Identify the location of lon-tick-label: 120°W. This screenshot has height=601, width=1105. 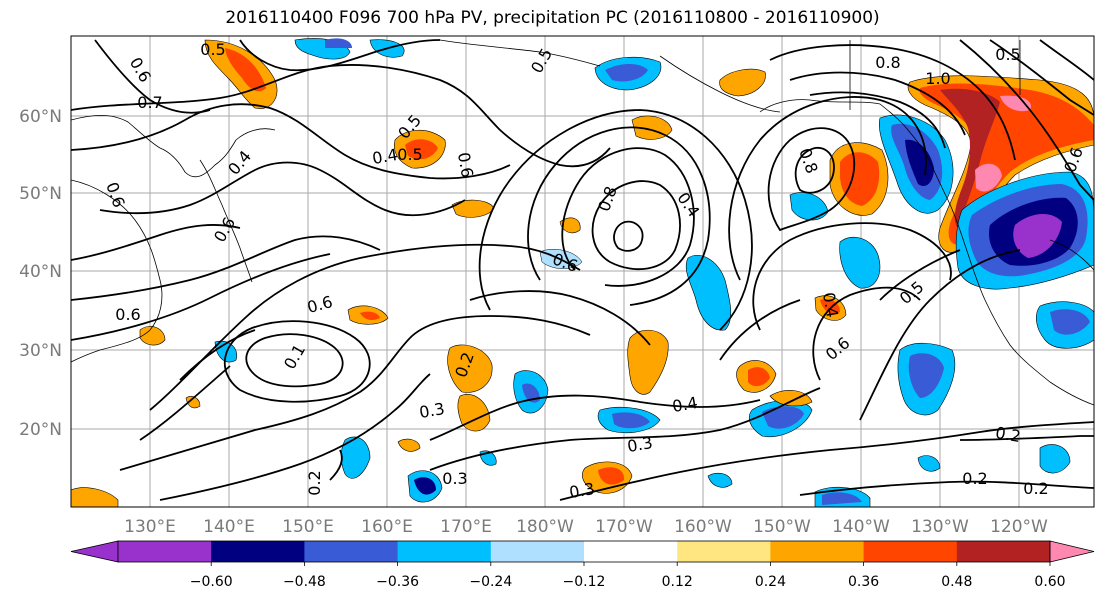
(1019, 527).